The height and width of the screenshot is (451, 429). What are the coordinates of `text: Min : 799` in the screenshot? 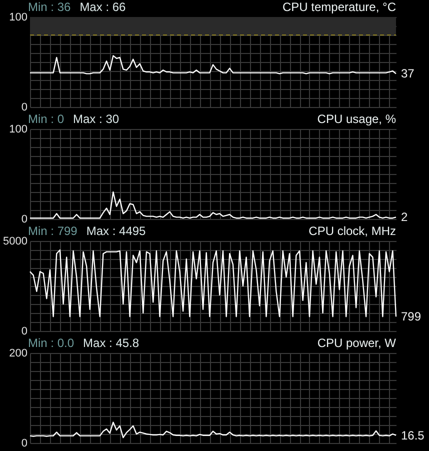 It's located at (53, 231).